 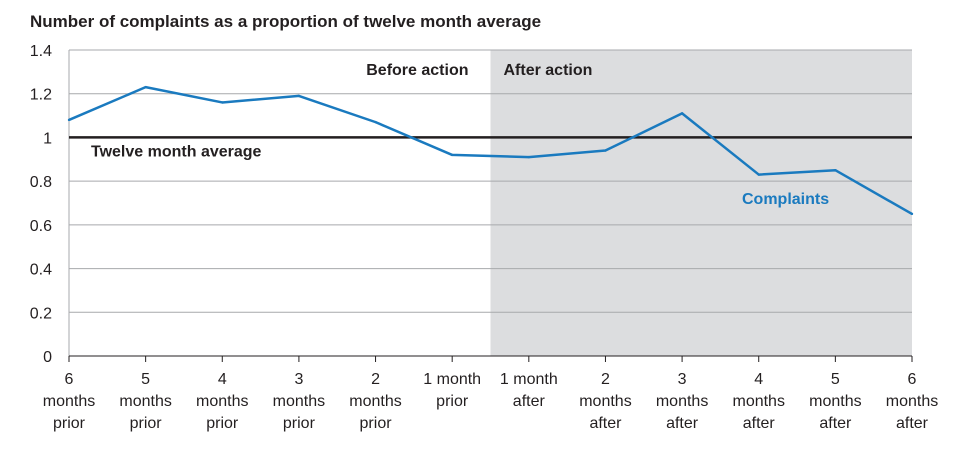 I want to click on y-tick-label: 1, so click(x=47, y=138).